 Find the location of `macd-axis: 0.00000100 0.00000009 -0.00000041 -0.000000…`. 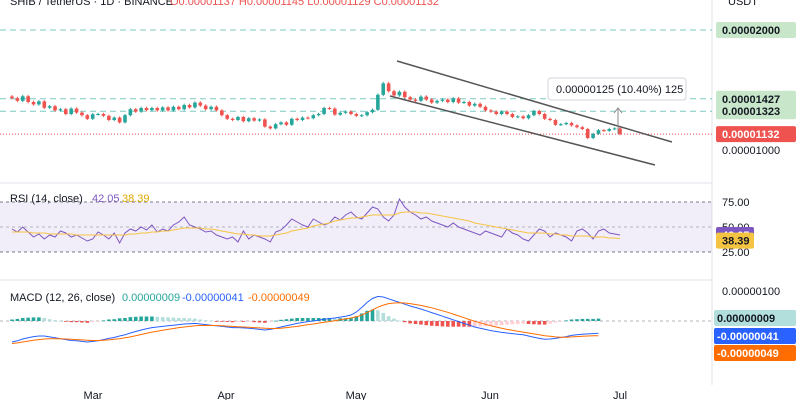

macd-axis: 0.00000100 0.00000009 -0.00000041 -0.000000… is located at coordinates (755, 323).